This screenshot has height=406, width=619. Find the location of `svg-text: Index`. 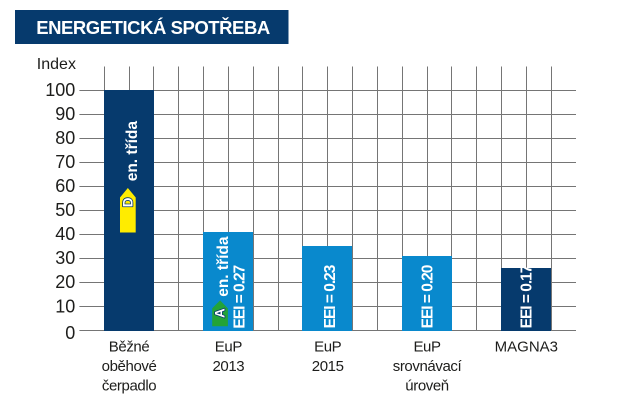

svg-text: Index is located at coordinates (56, 64).